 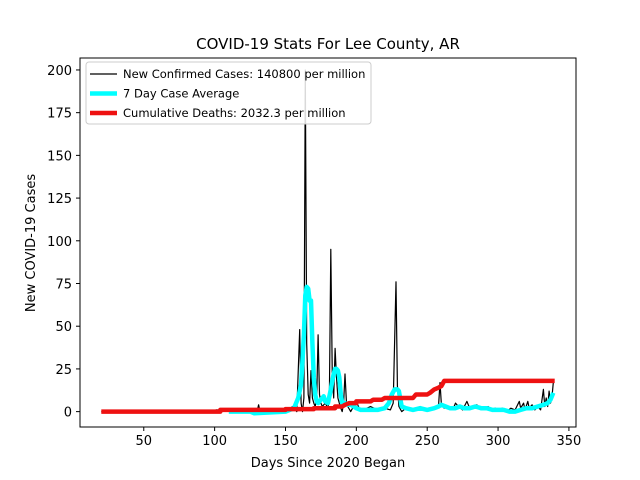 What do you see at coordinates (356, 441) in the screenshot?
I see `x-tick-label: 200` at bounding box center [356, 441].